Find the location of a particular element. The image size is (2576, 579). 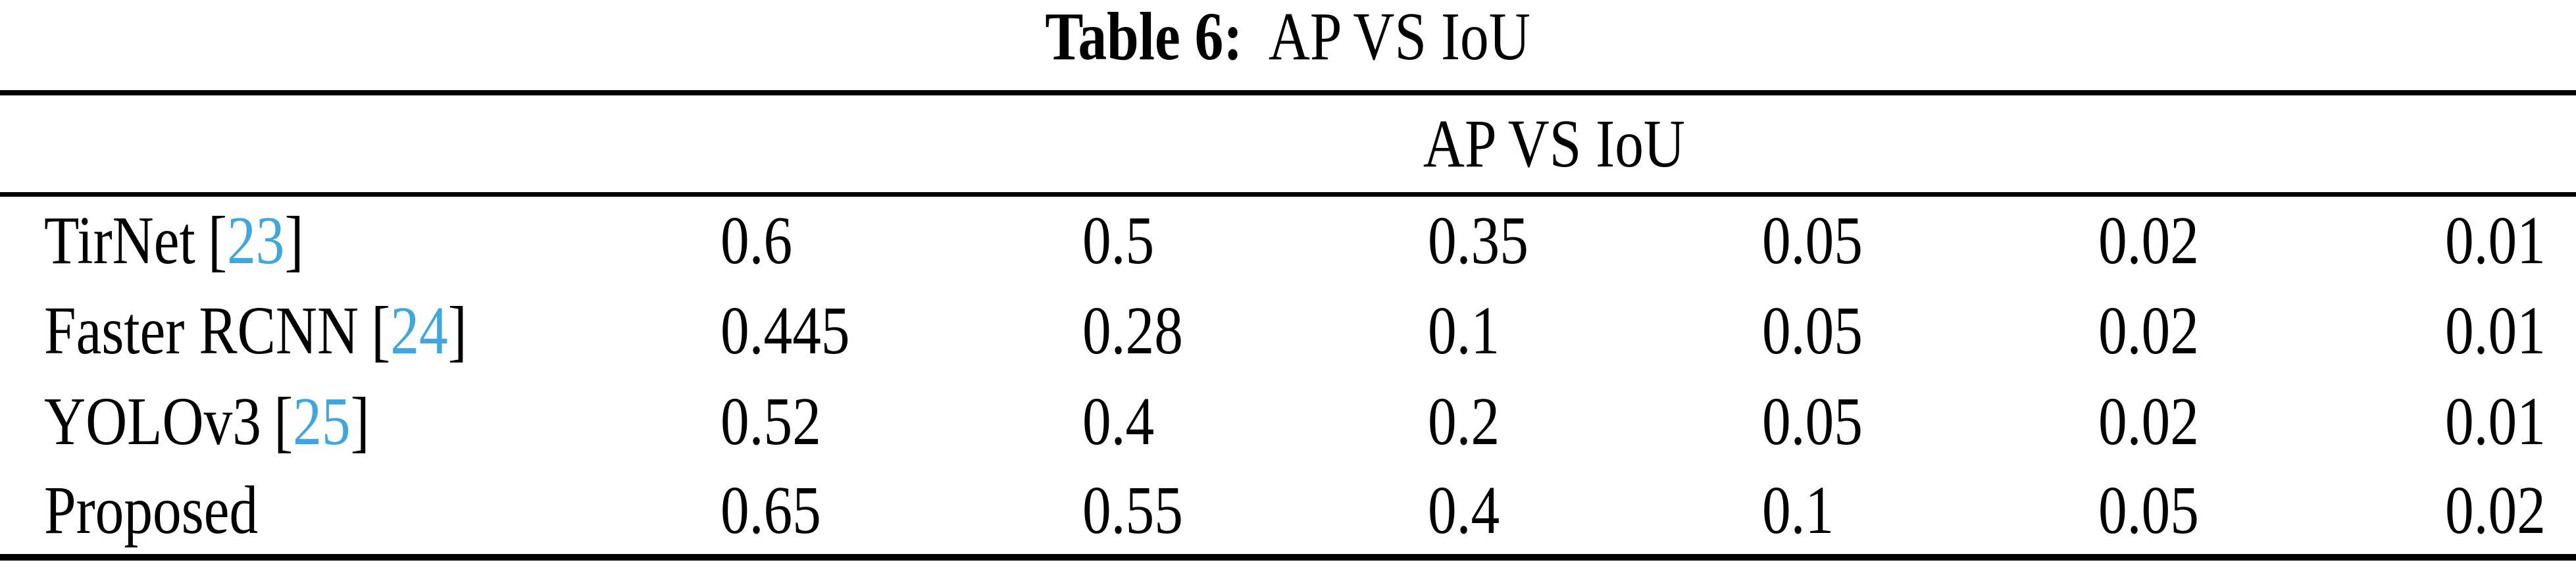

value-cell: 0.5 is located at coordinates (1255, 239).